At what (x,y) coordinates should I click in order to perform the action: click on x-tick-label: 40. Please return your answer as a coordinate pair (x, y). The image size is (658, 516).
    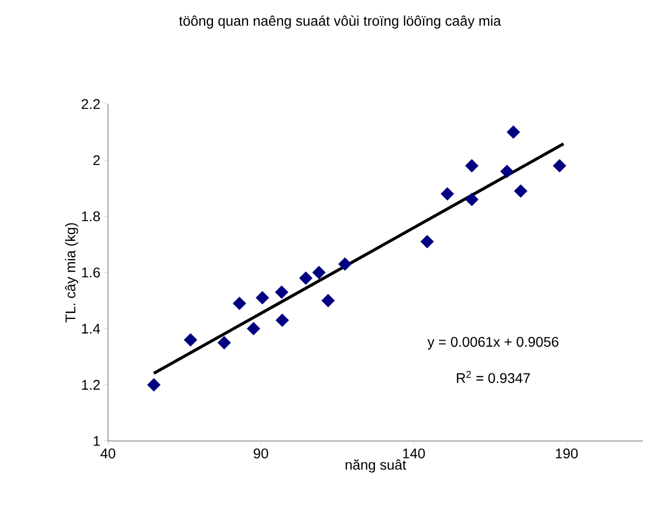
    Looking at the image, I should click on (108, 453).